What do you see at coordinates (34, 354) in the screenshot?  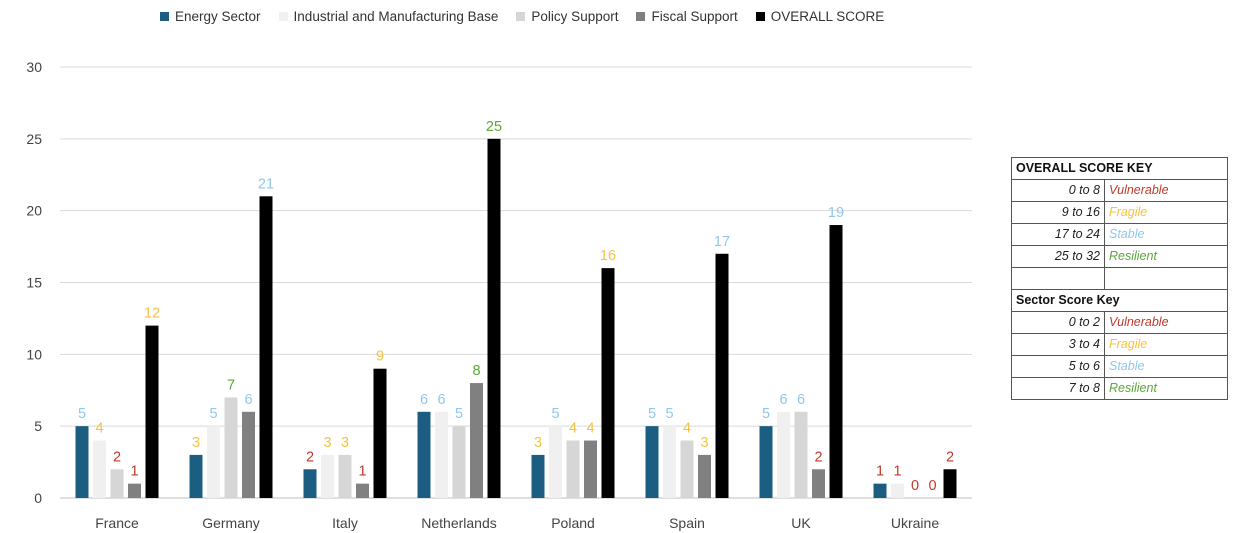 I see `y-tick-label: 10` at bounding box center [34, 354].